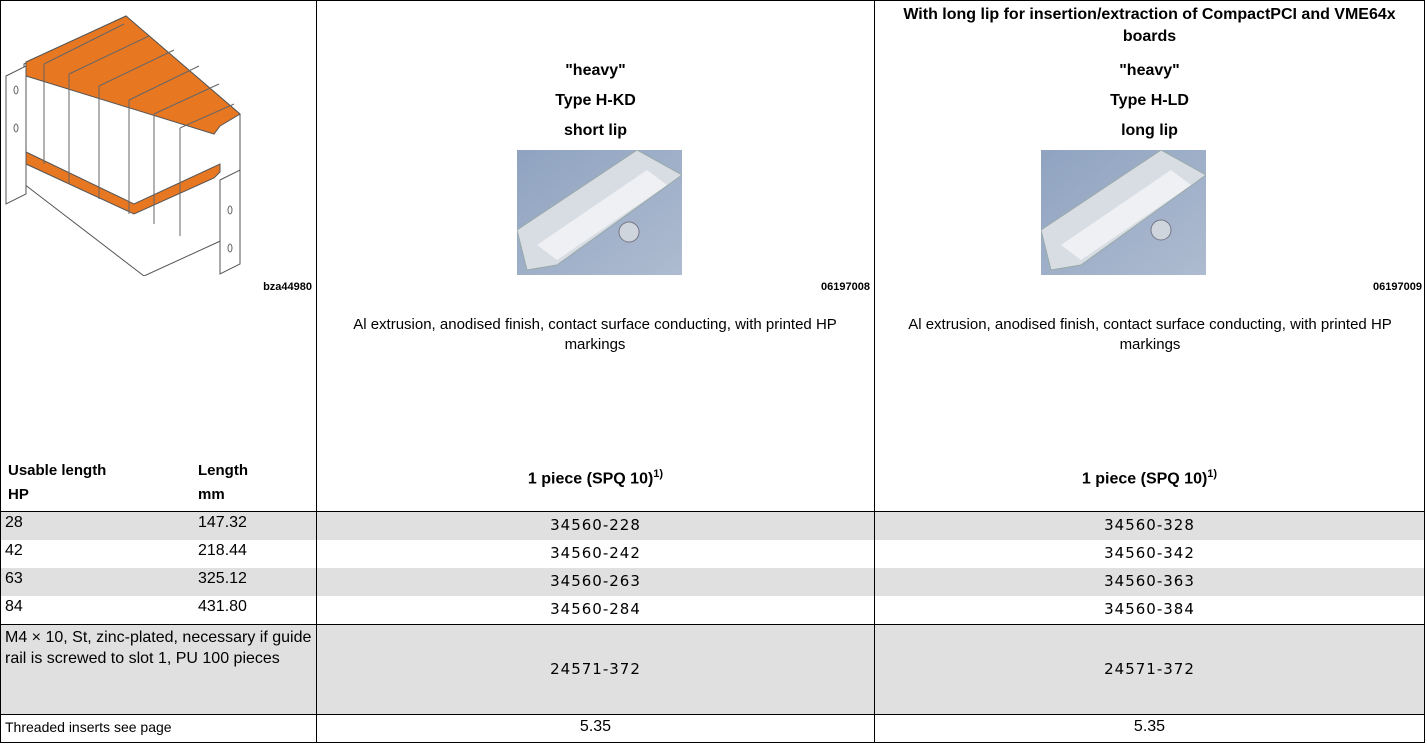 This screenshot has height=744, width=1427. I want to click on part-number: 34560-284, so click(595, 609).